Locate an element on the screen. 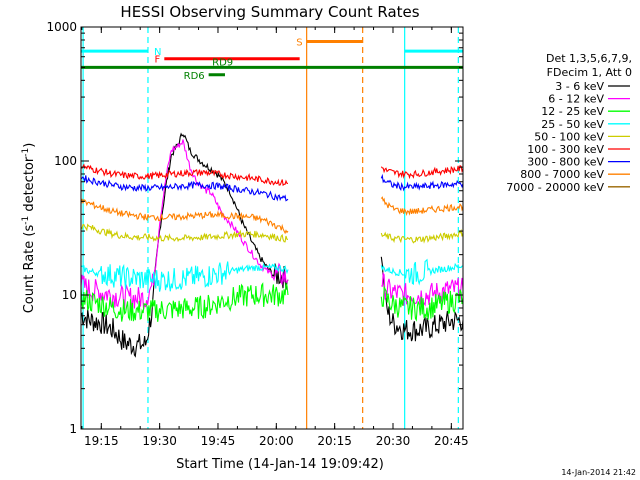  legend-label: 50 - 100 keV is located at coordinates (569, 136).